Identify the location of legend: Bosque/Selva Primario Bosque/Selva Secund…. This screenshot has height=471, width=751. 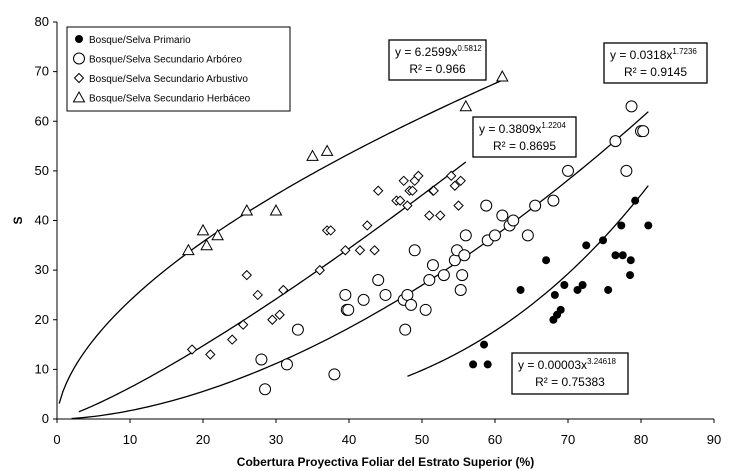
(178, 69).